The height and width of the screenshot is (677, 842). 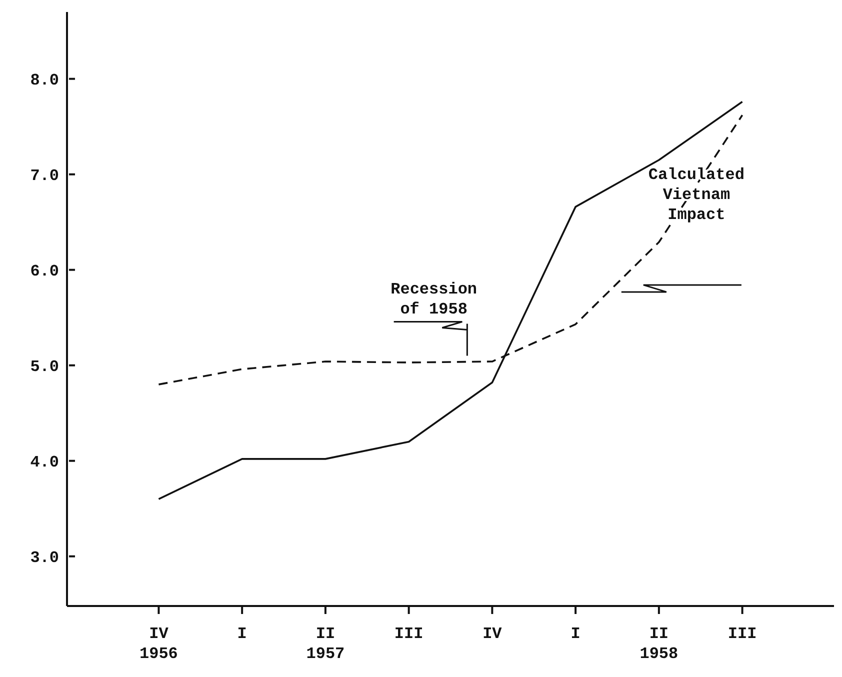 I want to click on y-tick-label: 6.0, so click(x=44, y=271).